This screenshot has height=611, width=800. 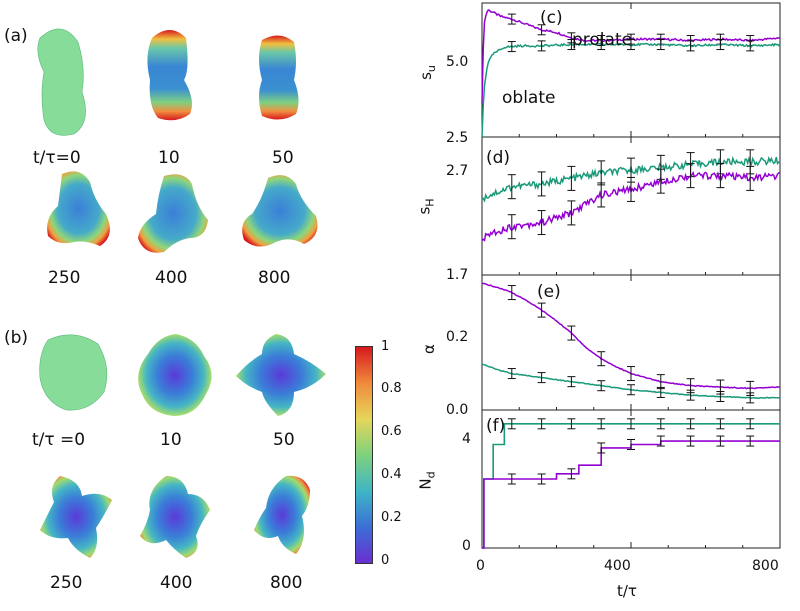 What do you see at coordinates (385, 346) in the screenshot?
I see `colorbar-tick-1: 1` at bounding box center [385, 346].